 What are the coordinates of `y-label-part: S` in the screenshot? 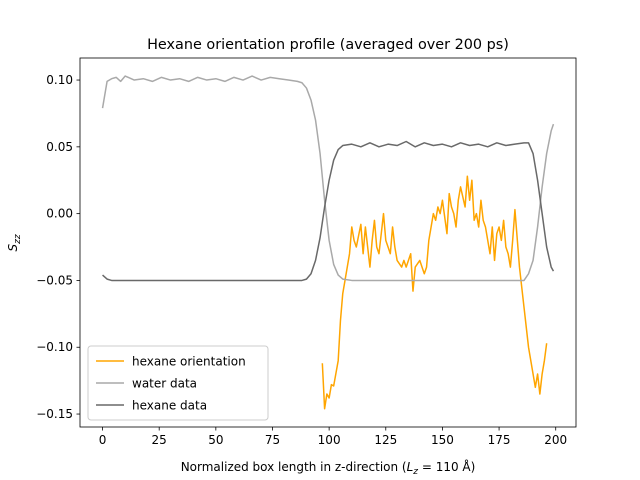 It's located at (13, 248).